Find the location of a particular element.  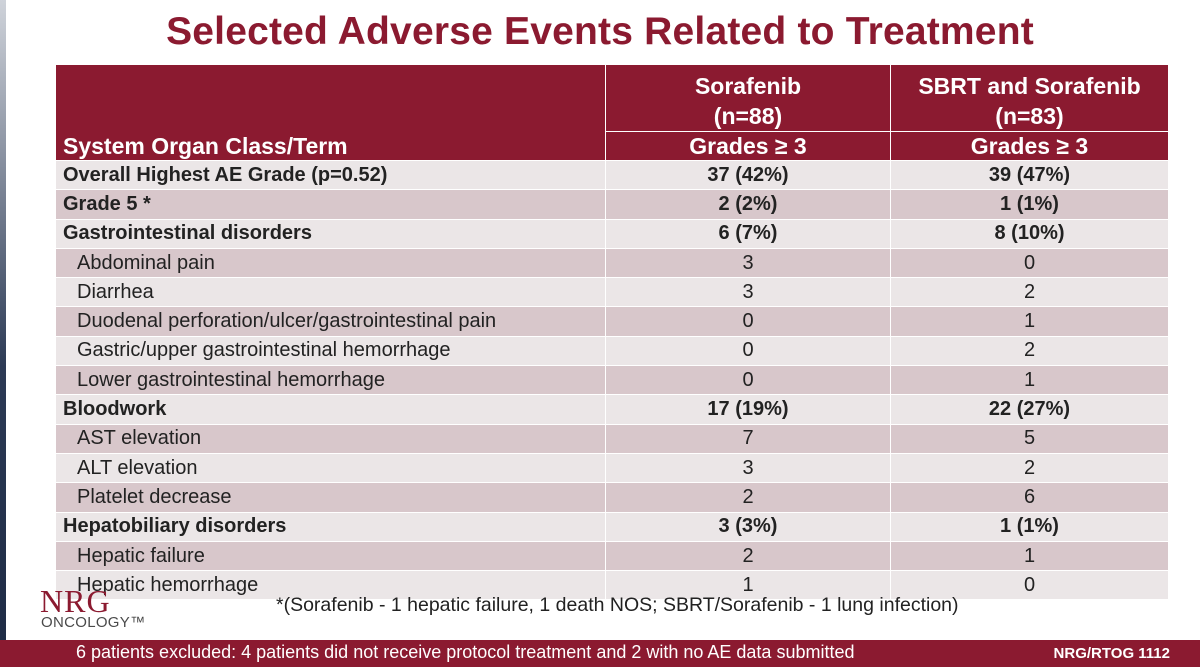

header-arm2-n: (n=83) is located at coordinates (1029, 116).